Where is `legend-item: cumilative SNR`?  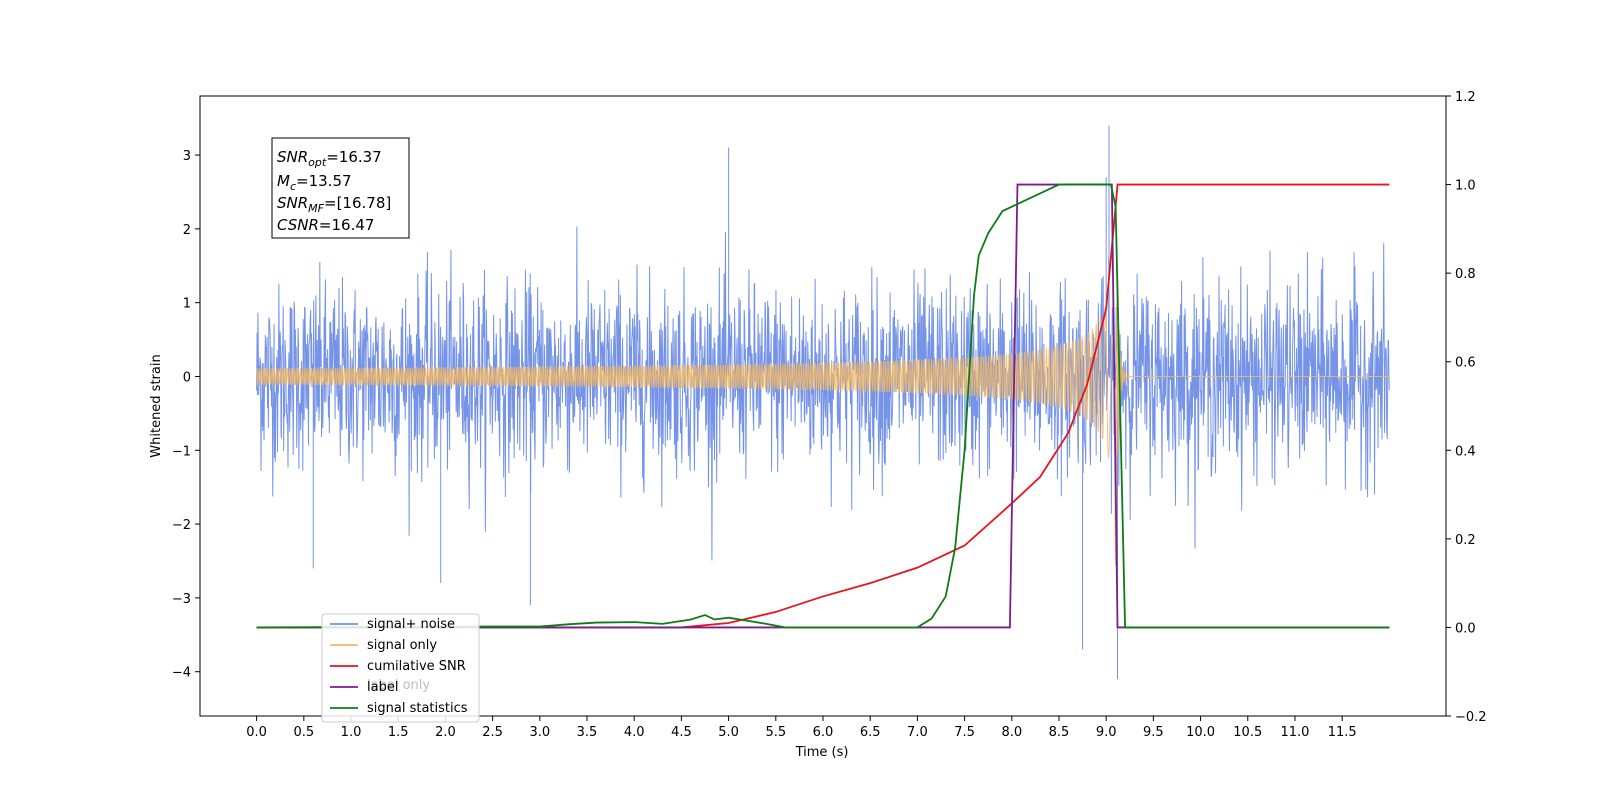
legend-item: cumilative SNR is located at coordinates (398, 666).